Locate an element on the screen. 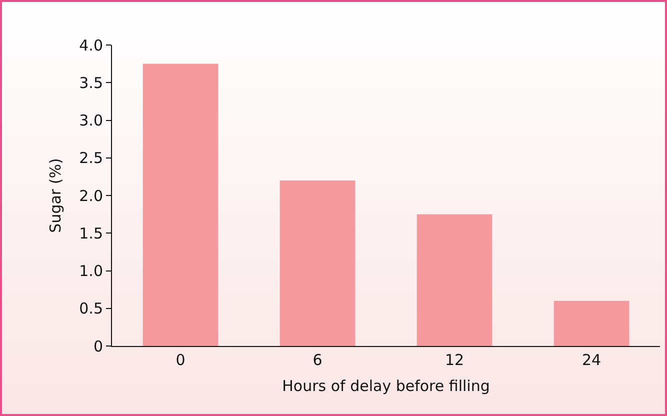  x-tick-label: 24 is located at coordinates (592, 360).